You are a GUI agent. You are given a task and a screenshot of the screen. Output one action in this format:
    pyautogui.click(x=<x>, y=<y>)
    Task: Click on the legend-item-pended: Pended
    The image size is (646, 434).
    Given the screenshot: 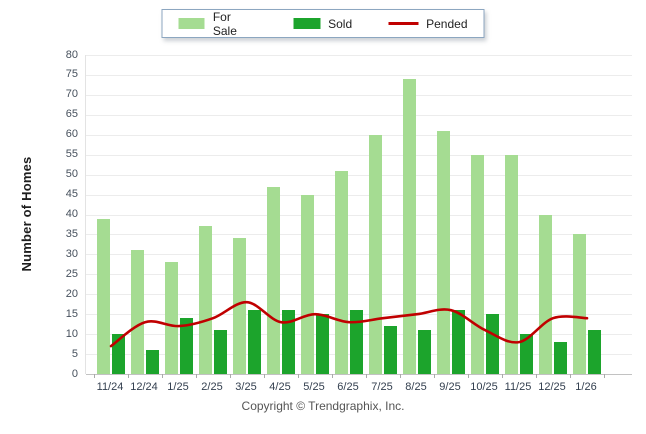 What is the action you would take?
    pyautogui.click(x=428, y=23)
    